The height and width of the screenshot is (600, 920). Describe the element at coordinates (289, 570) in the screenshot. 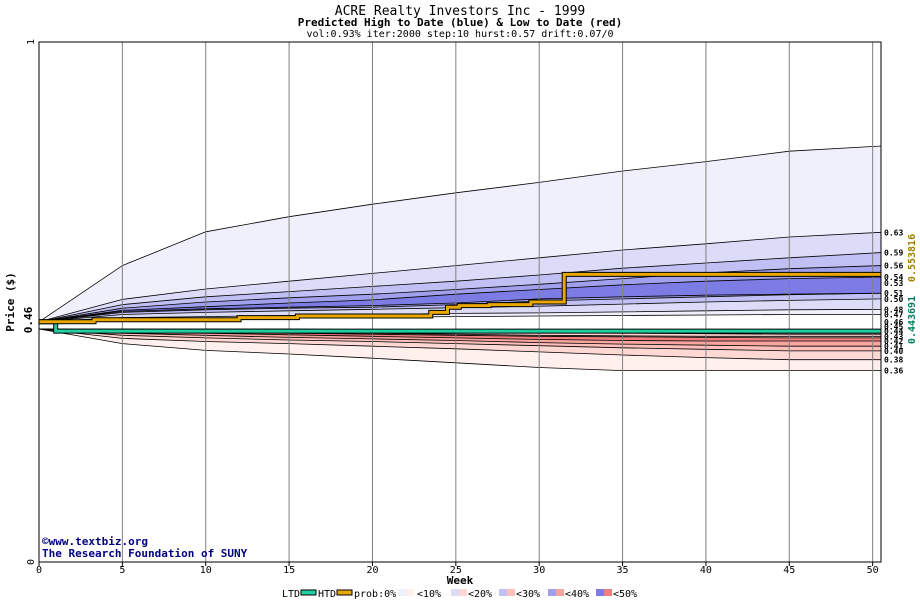

I see `x-tick-label-15: 15` at that location.